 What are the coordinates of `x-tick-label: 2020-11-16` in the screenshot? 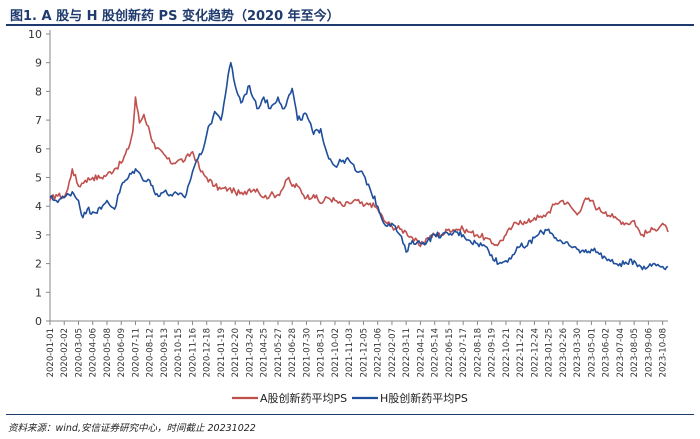 It's located at (193, 352).